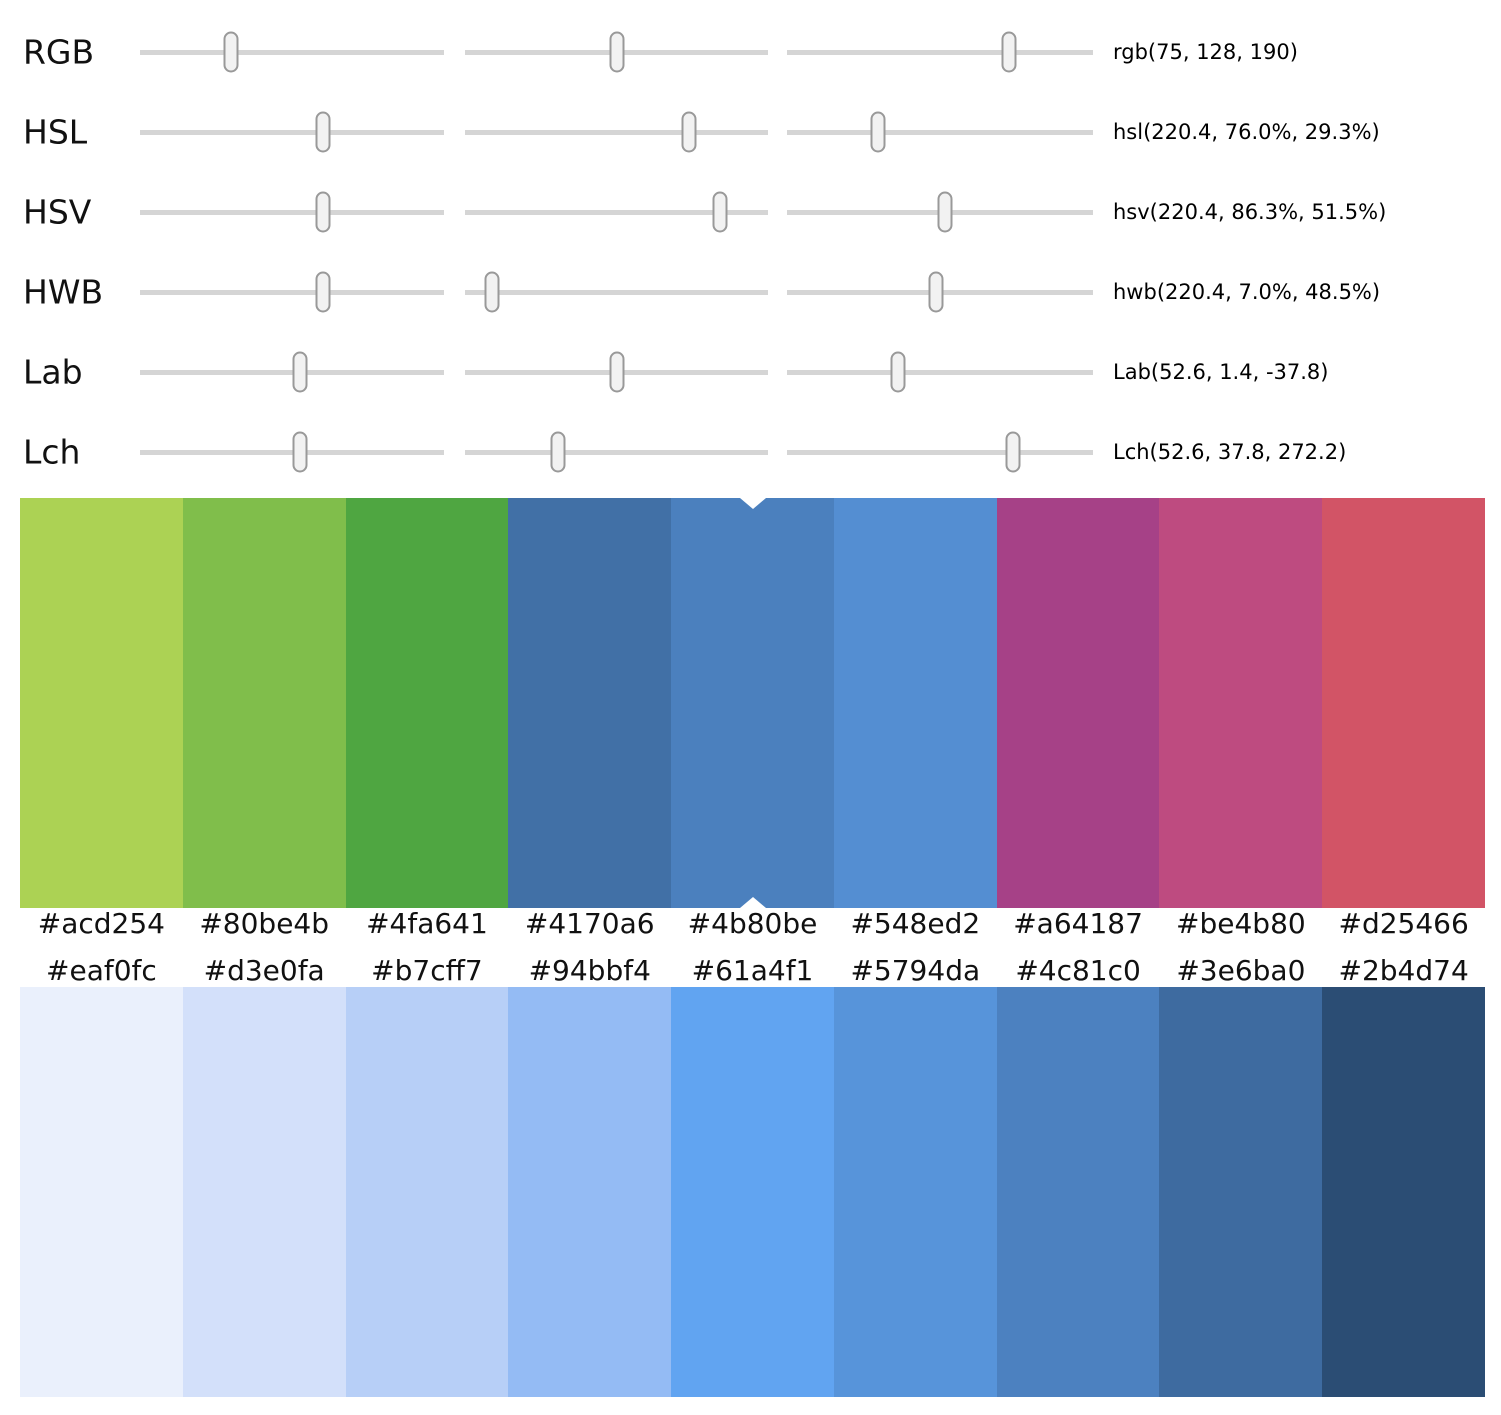 The image size is (1501, 1415). I want to click on slider-row: Lab Lab(52.6, 1.4, -37.8), so click(750, 372).